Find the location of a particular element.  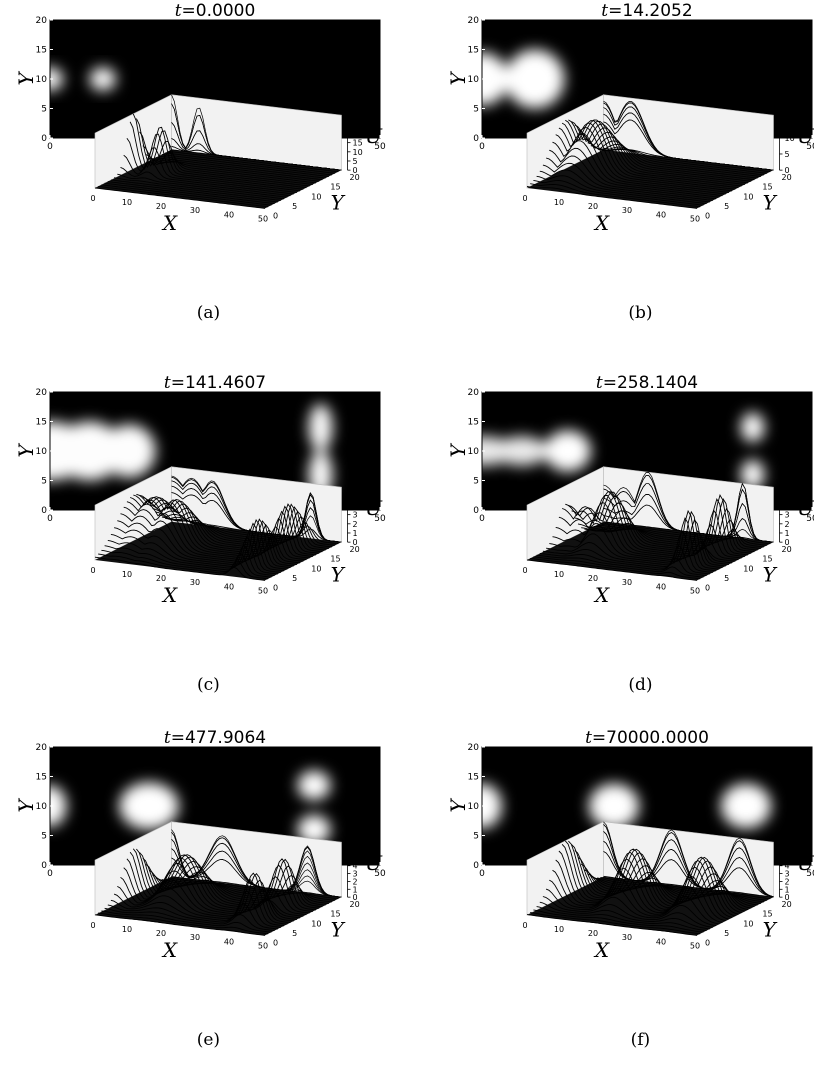

surface-y-label: Y is located at coordinates (338, 929).